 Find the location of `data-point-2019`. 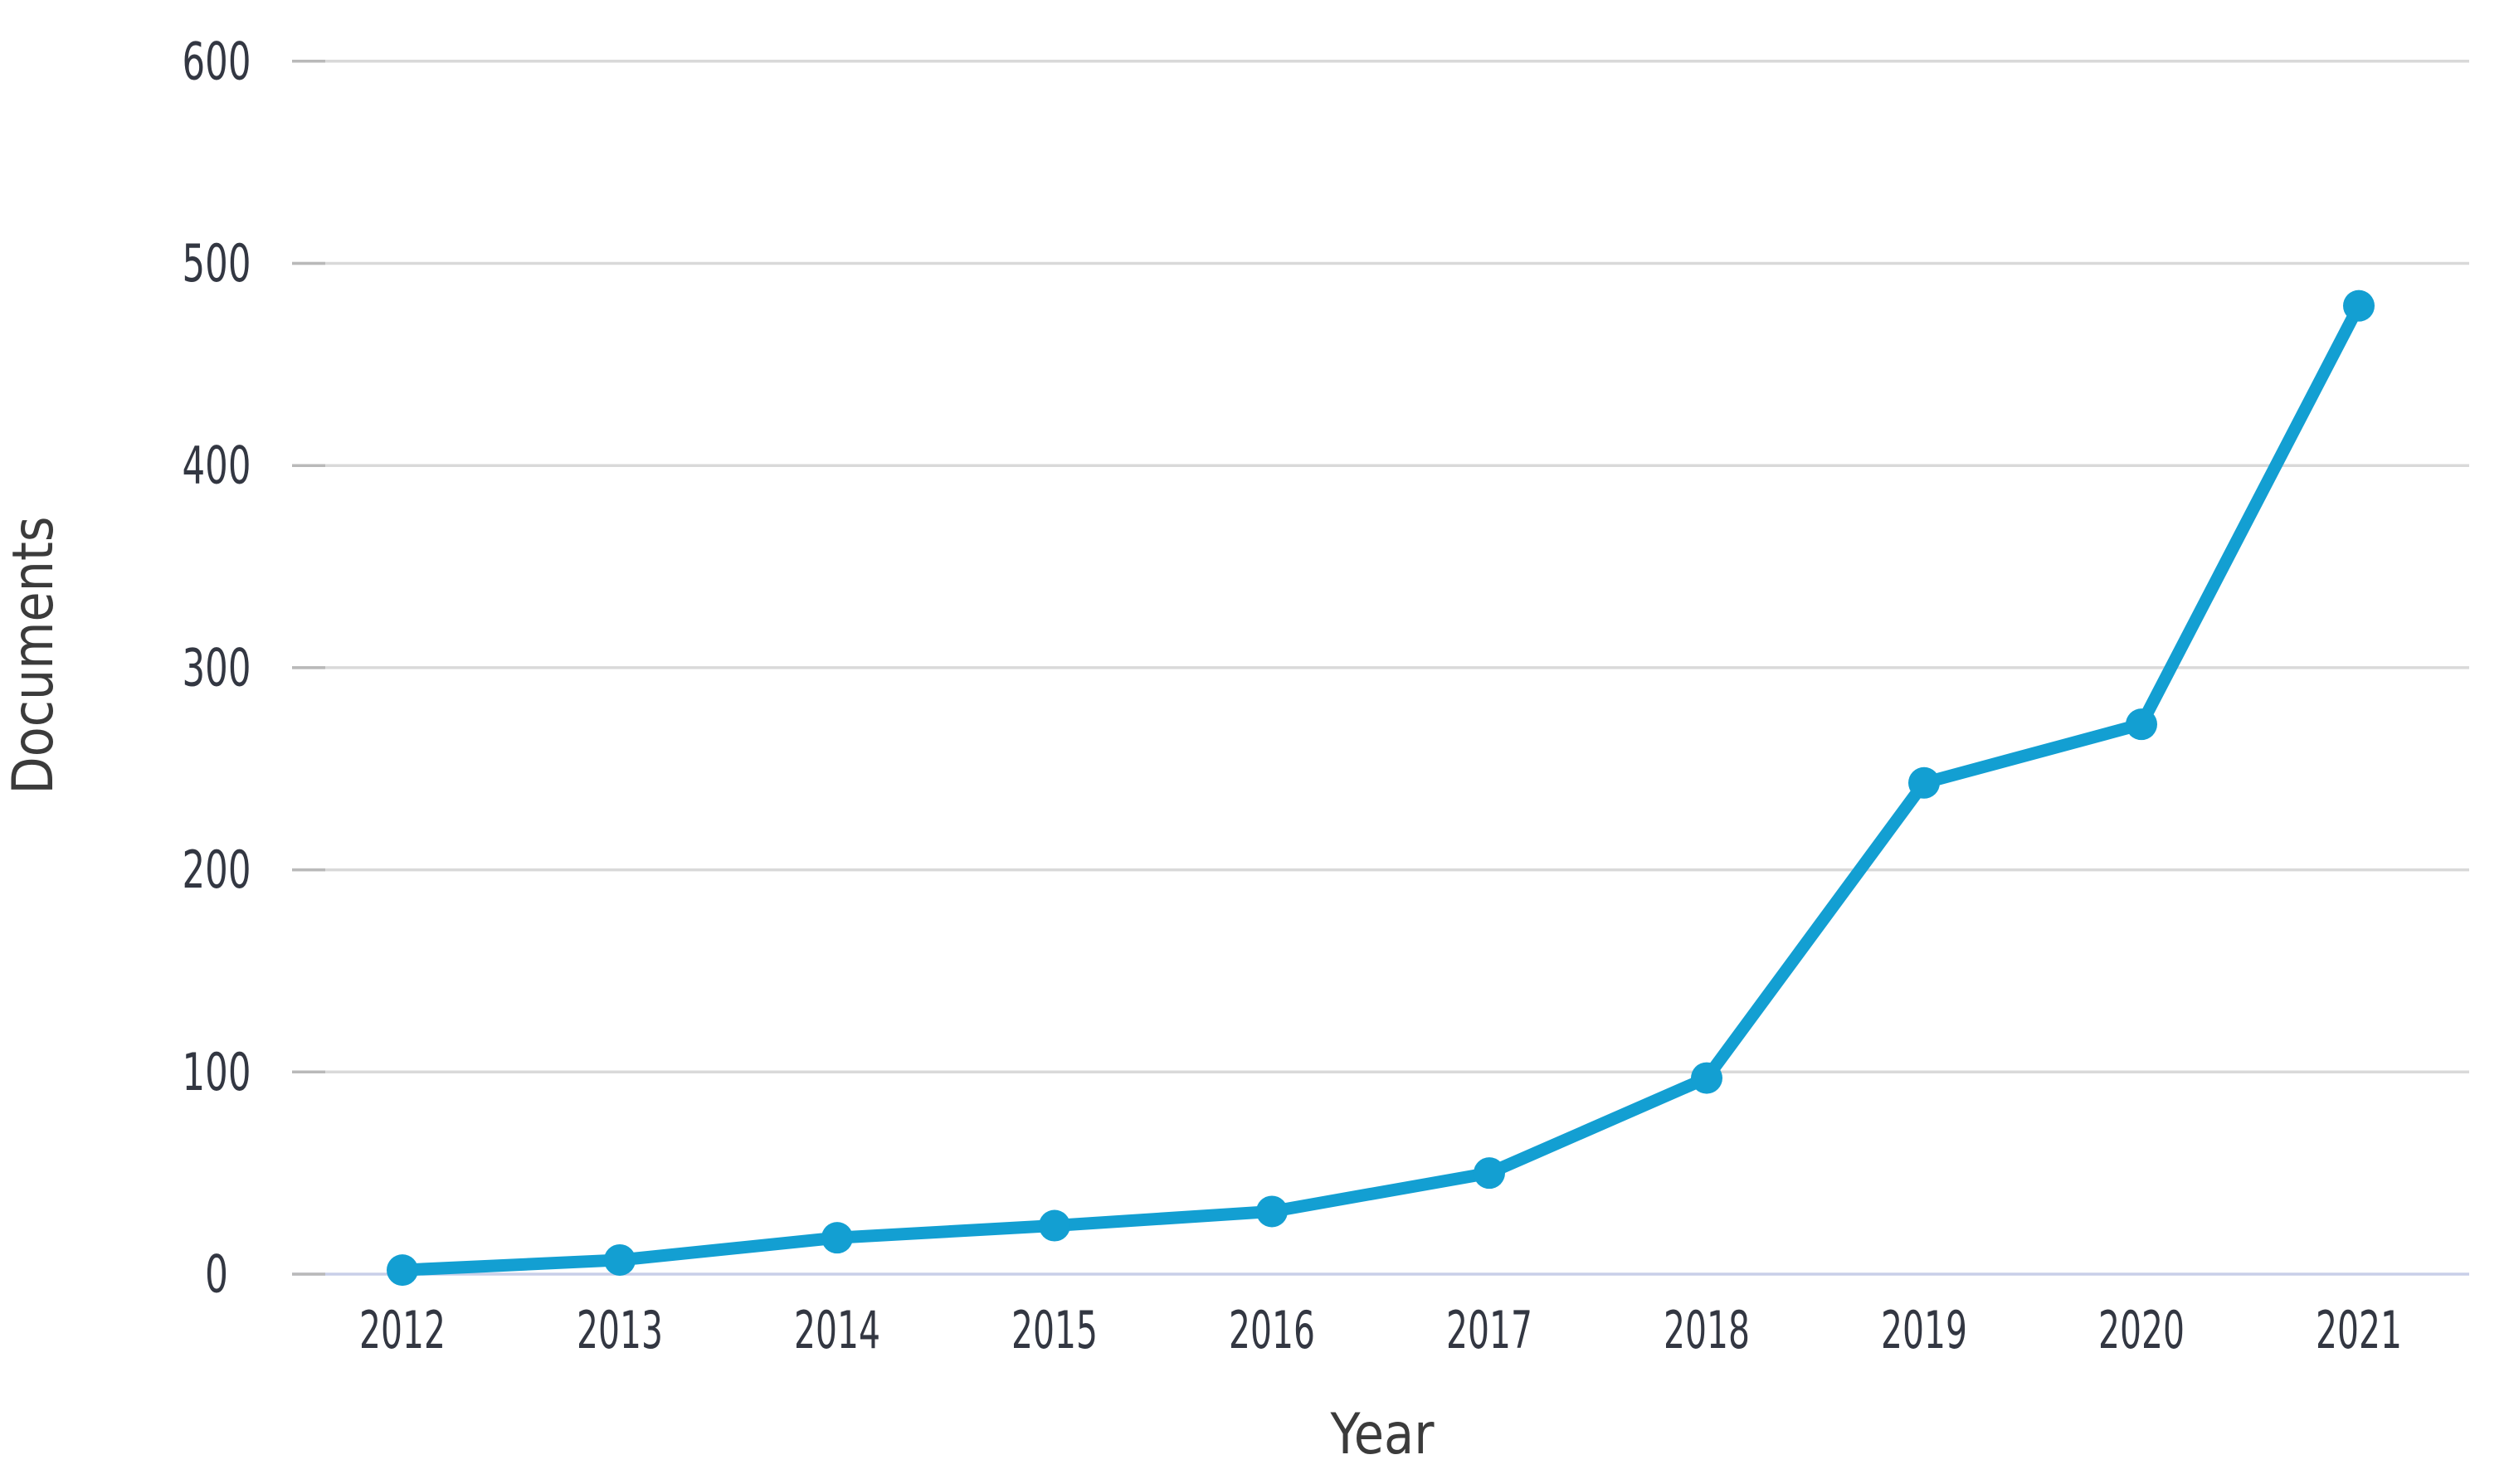

data-point-2019 is located at coordinates (1924, 782).